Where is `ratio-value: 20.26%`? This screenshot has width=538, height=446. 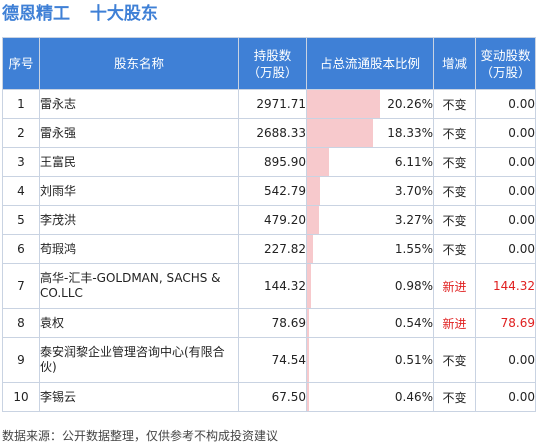
ratio-value: 20.26% is located at coordinates (410, 104).